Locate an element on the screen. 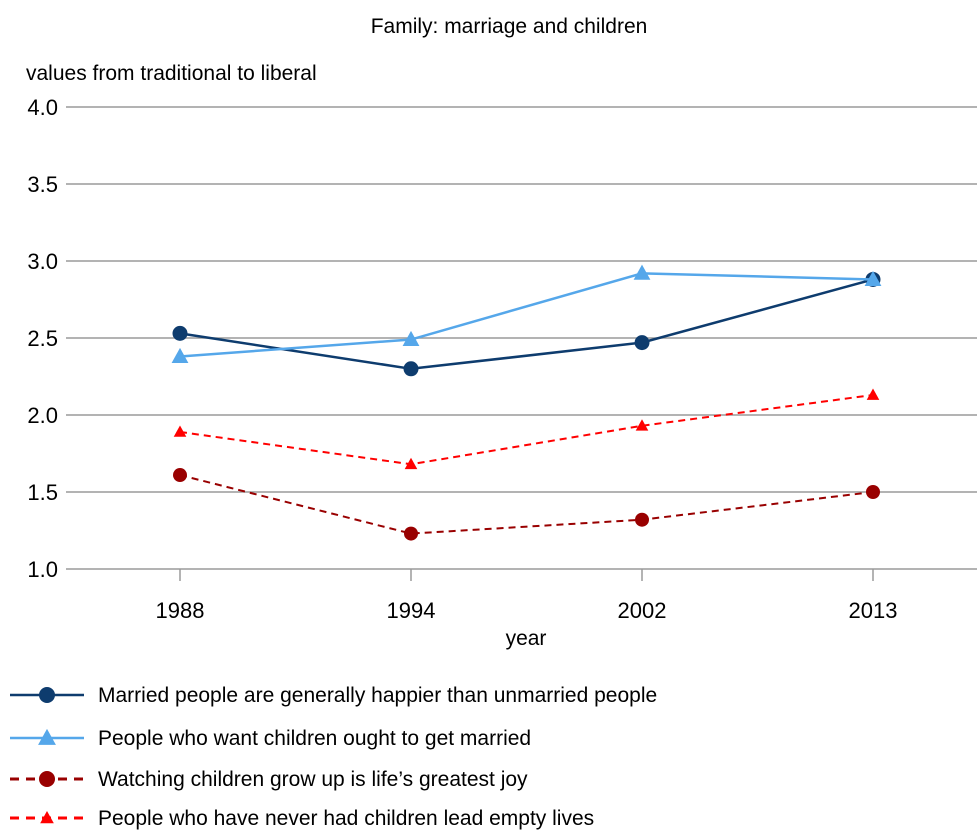 The width and height of the screenshot is (977, 832). x-tick-labels: 1988 1994 2002 2013 is located at coordinates (527, 596).